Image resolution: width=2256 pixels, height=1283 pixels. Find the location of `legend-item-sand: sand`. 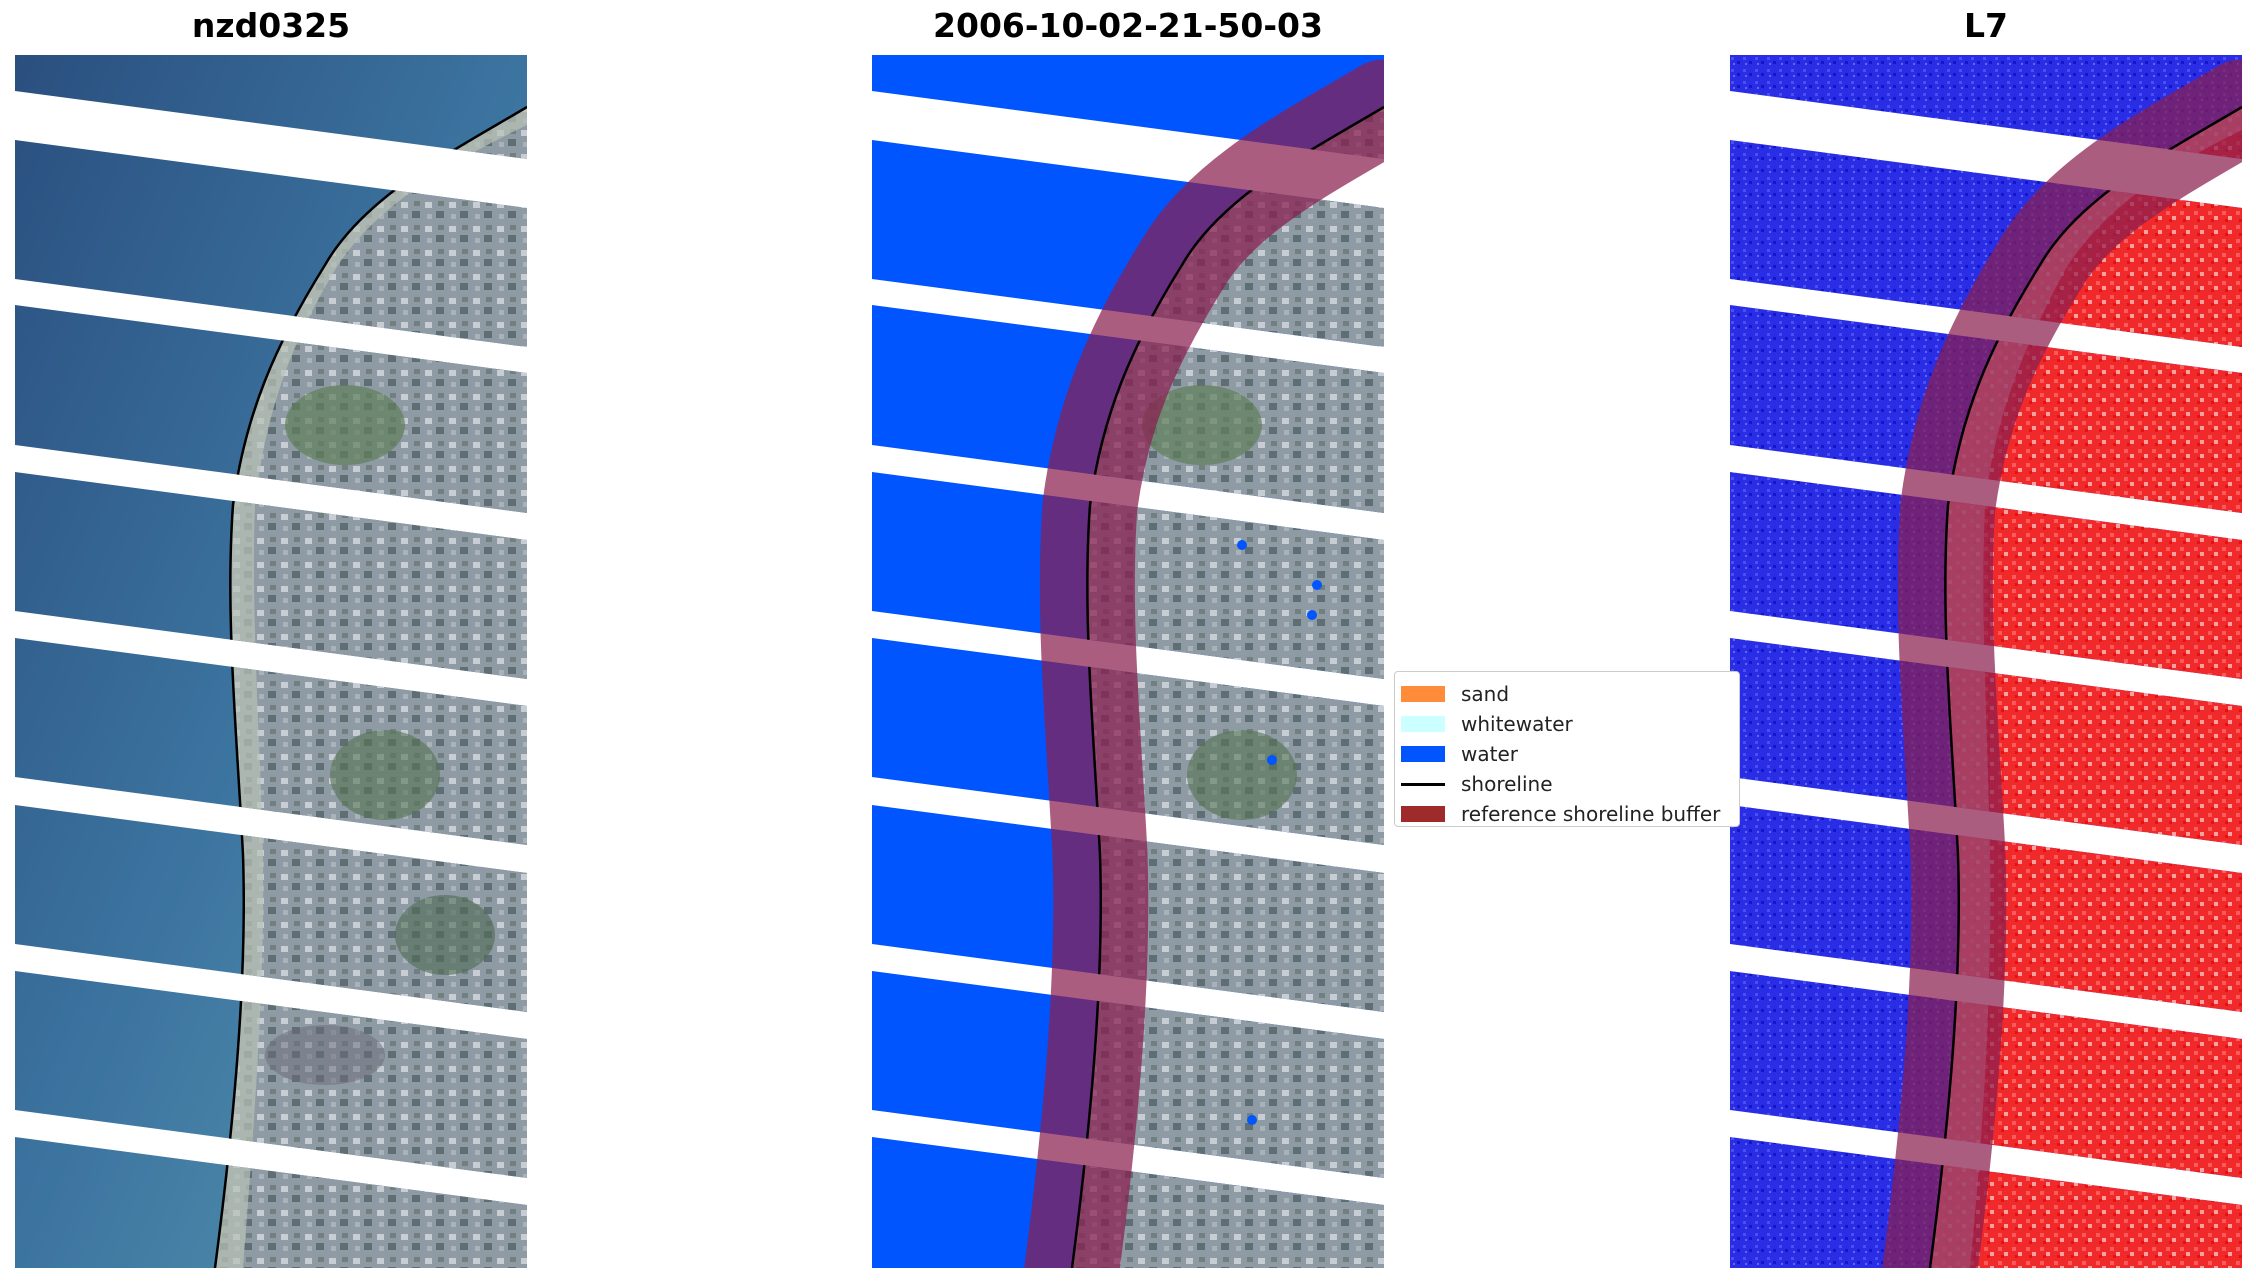

legend-item-sand: sand is located at coordinates (1455, 694).